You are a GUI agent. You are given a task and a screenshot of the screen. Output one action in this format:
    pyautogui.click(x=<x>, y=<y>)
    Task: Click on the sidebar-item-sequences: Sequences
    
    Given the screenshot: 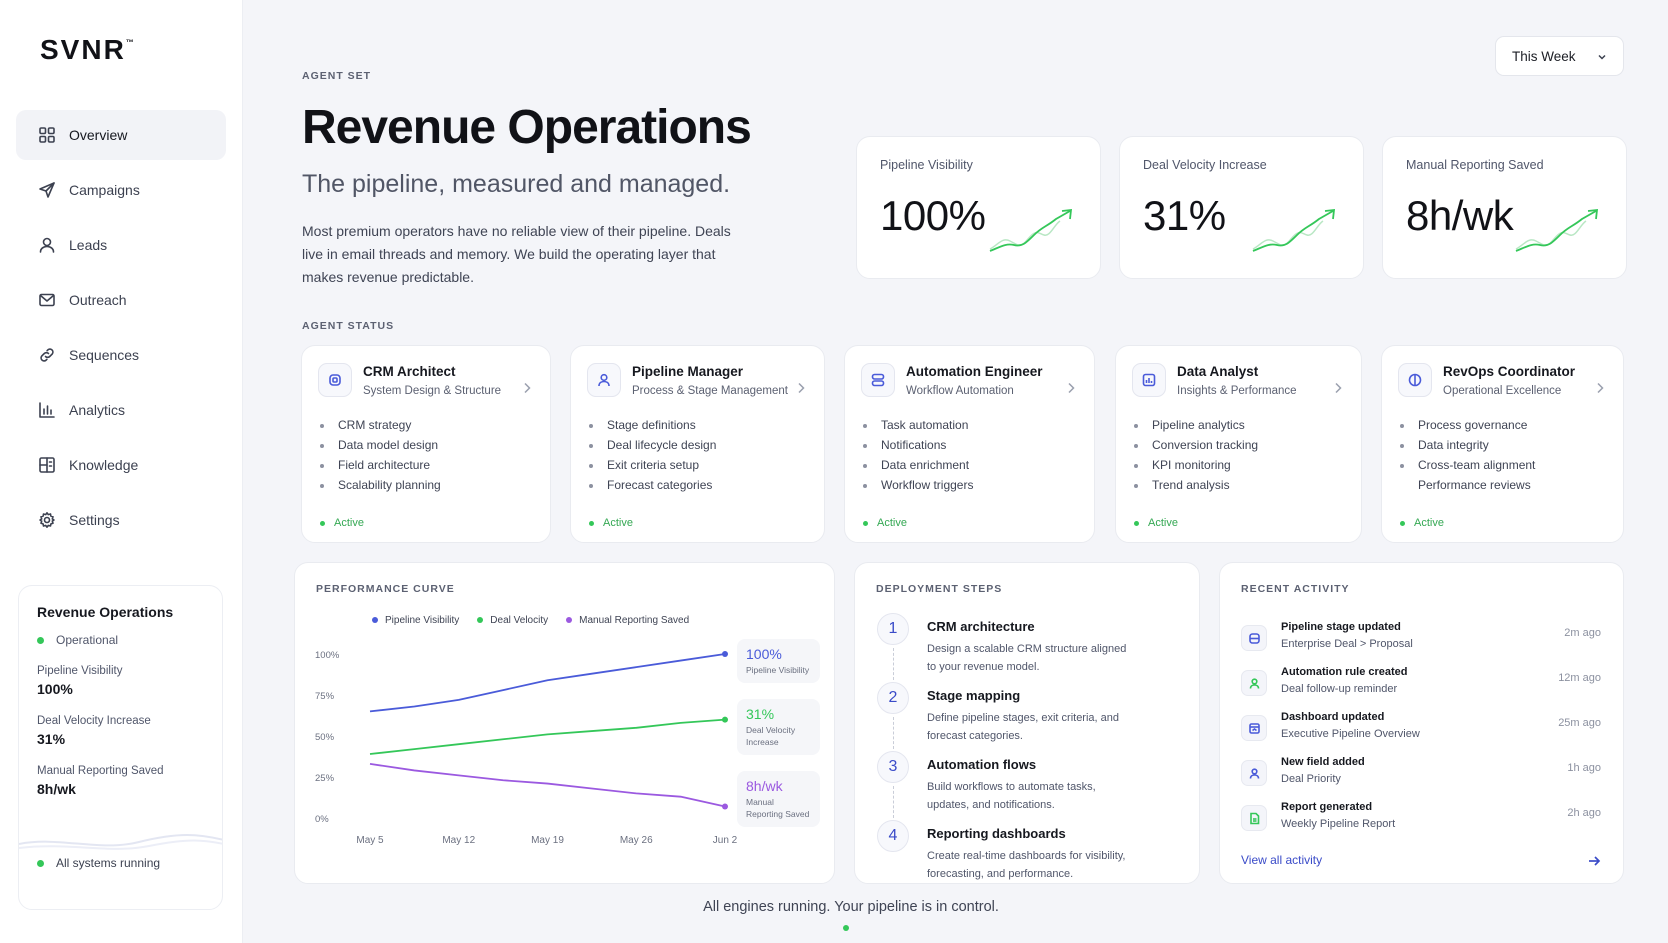 What is the action you would take?
    pyautogui.click(x=121, y=355)
    